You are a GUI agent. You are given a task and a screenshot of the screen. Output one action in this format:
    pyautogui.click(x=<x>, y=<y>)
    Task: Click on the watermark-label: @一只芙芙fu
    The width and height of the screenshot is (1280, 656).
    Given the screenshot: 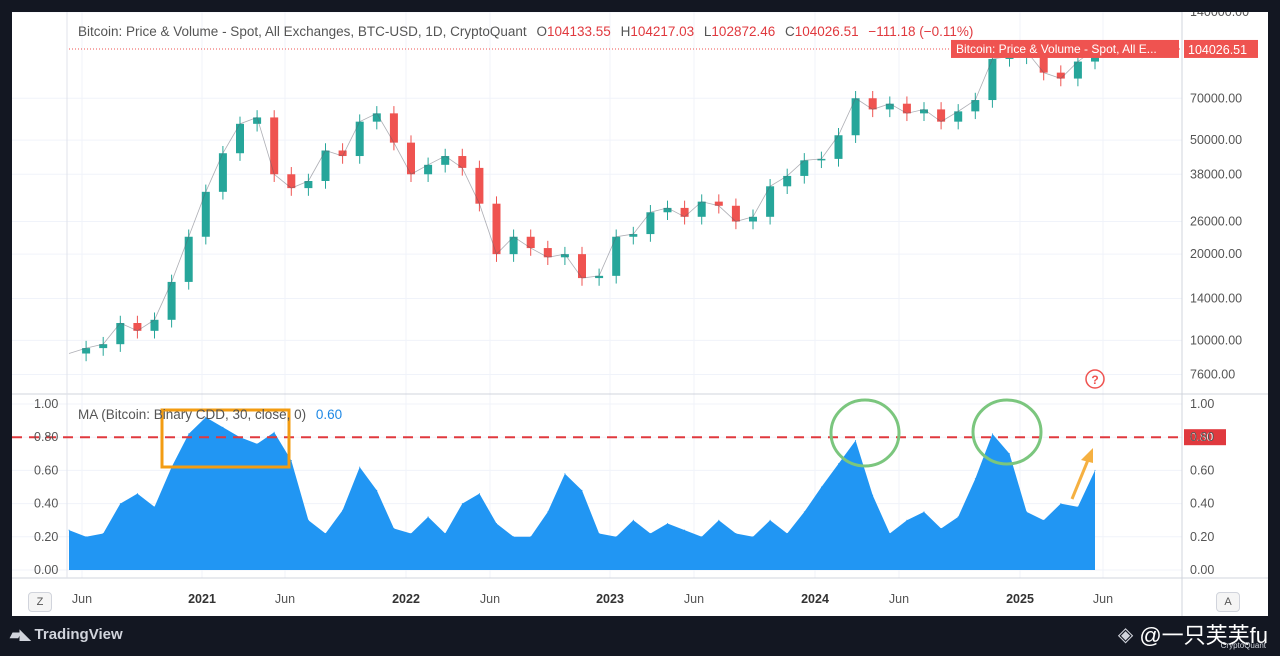 What is the action you would take?
    pyautogui.click(x=1203, y=635)
    